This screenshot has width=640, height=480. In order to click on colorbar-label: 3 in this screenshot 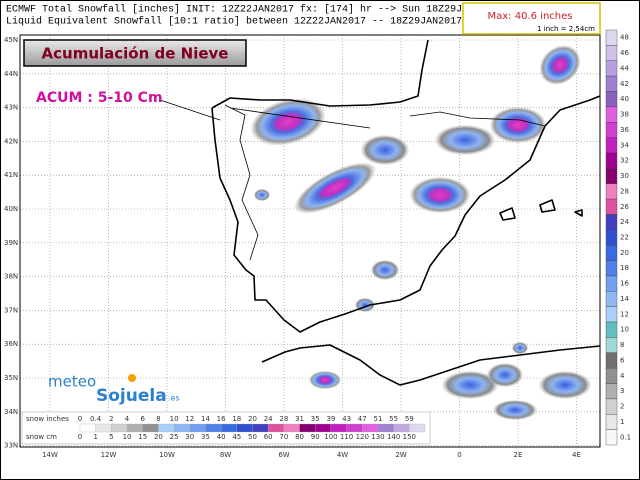, I will do `click(622, 391)`.